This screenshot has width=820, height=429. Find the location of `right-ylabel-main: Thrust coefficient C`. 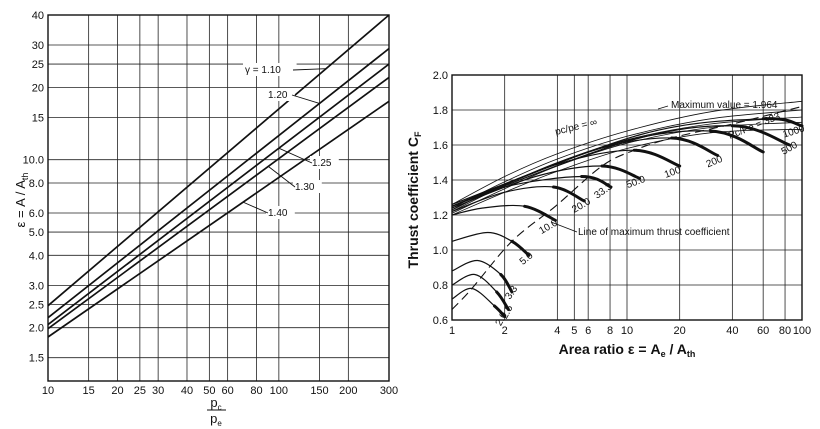

right-ylabel-main: Thrust coefficient C is located at coordinates (413, 202).